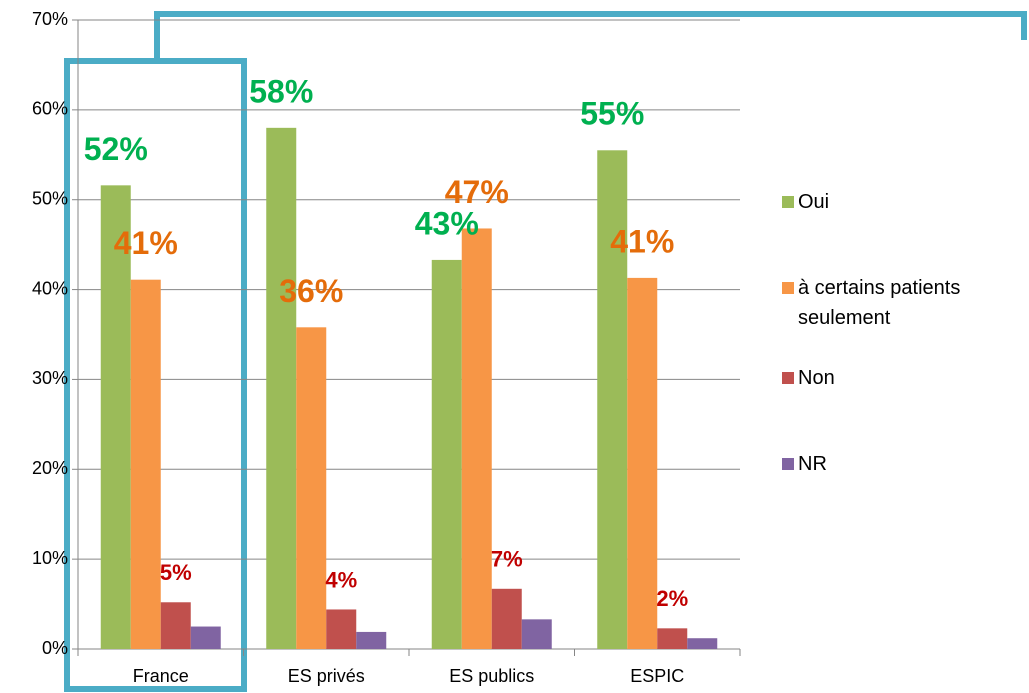 Image resolution: width=1029 pixels, height=693 pixels. Describe the element at coordinates (812, 464) in the screenshot. I see `legend-label: NR` at that location.